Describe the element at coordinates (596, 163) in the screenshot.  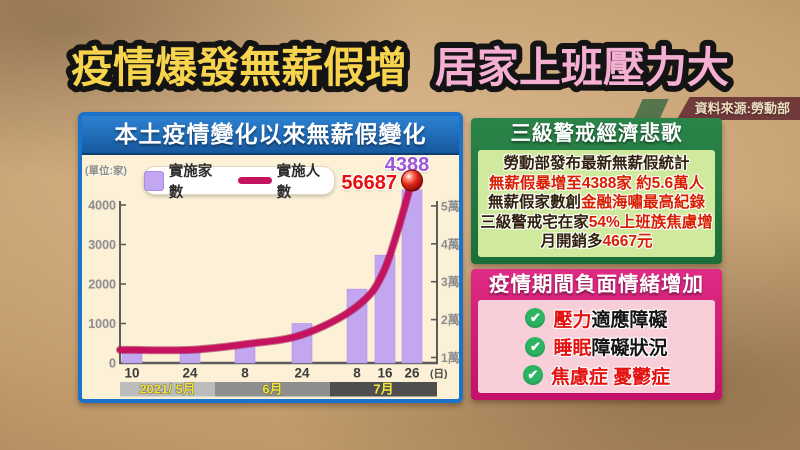
I see `stat-line: 勞動部發布最新無薪假統計` at that location.